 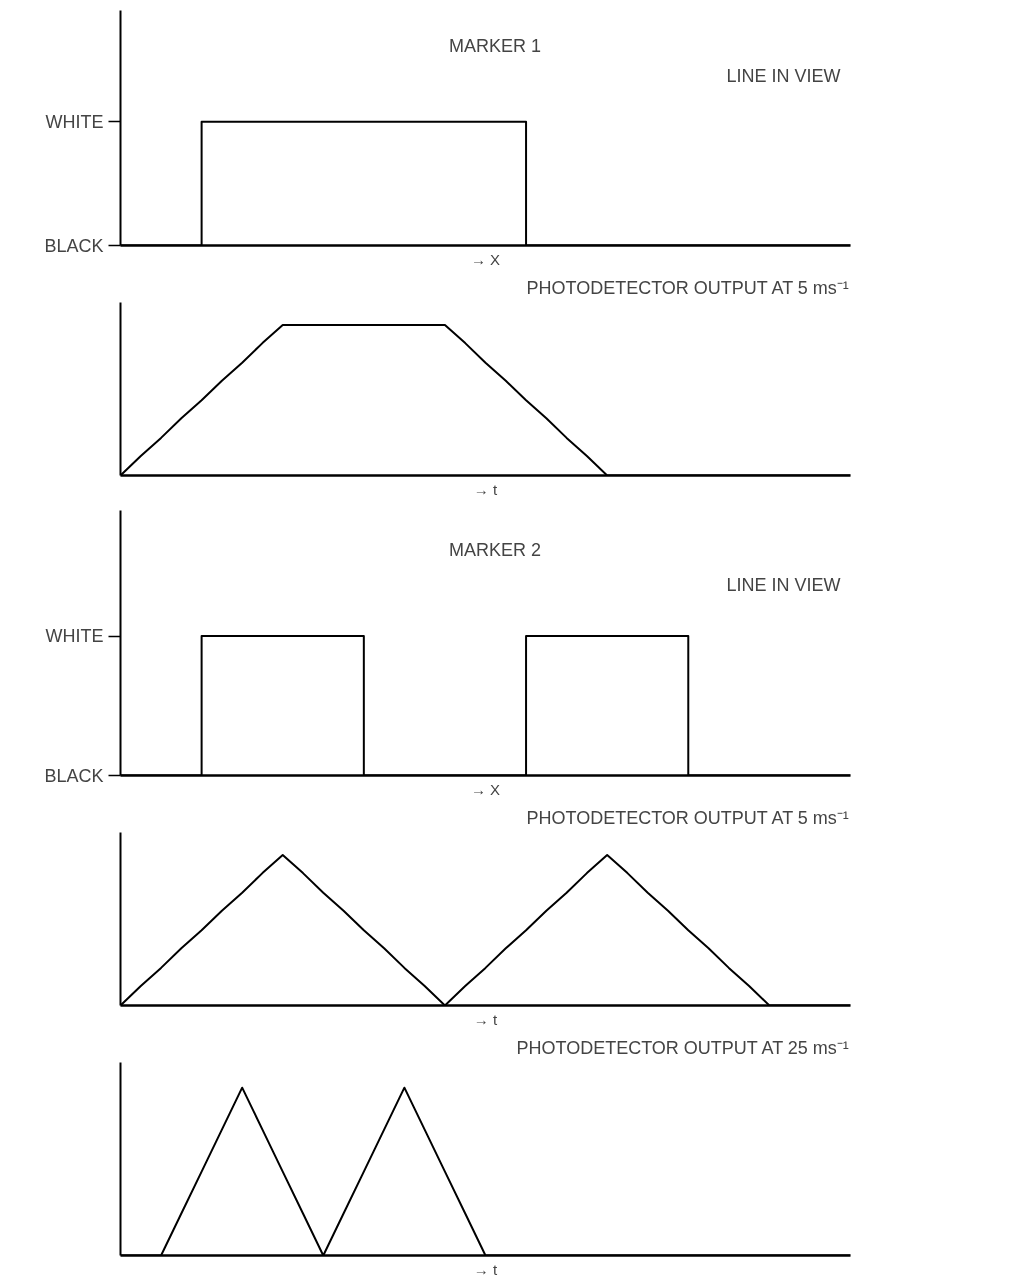 What do you see at coordinates (682, 1047) in the screenshot?
I see `chart-title: PHOTODETECTOR OUTPUT AT 25 ms⁻¹` at bounding box center [682, 1047].